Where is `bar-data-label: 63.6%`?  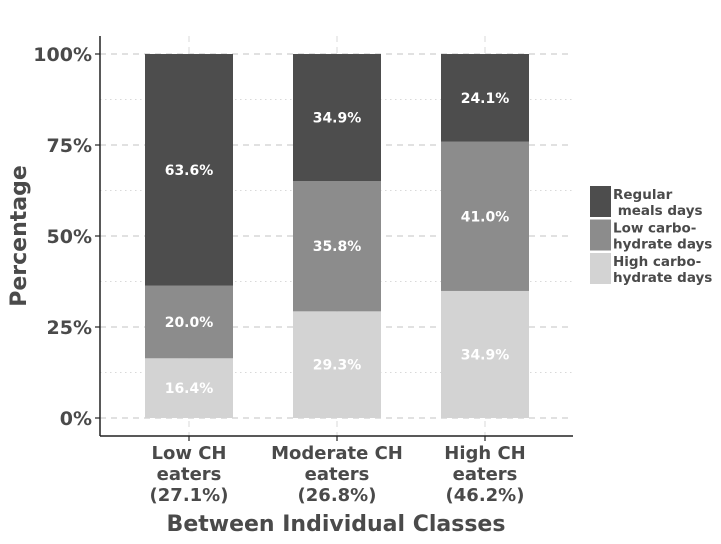 bar-data-label: 63.6% is located at coordinates (189, 171).